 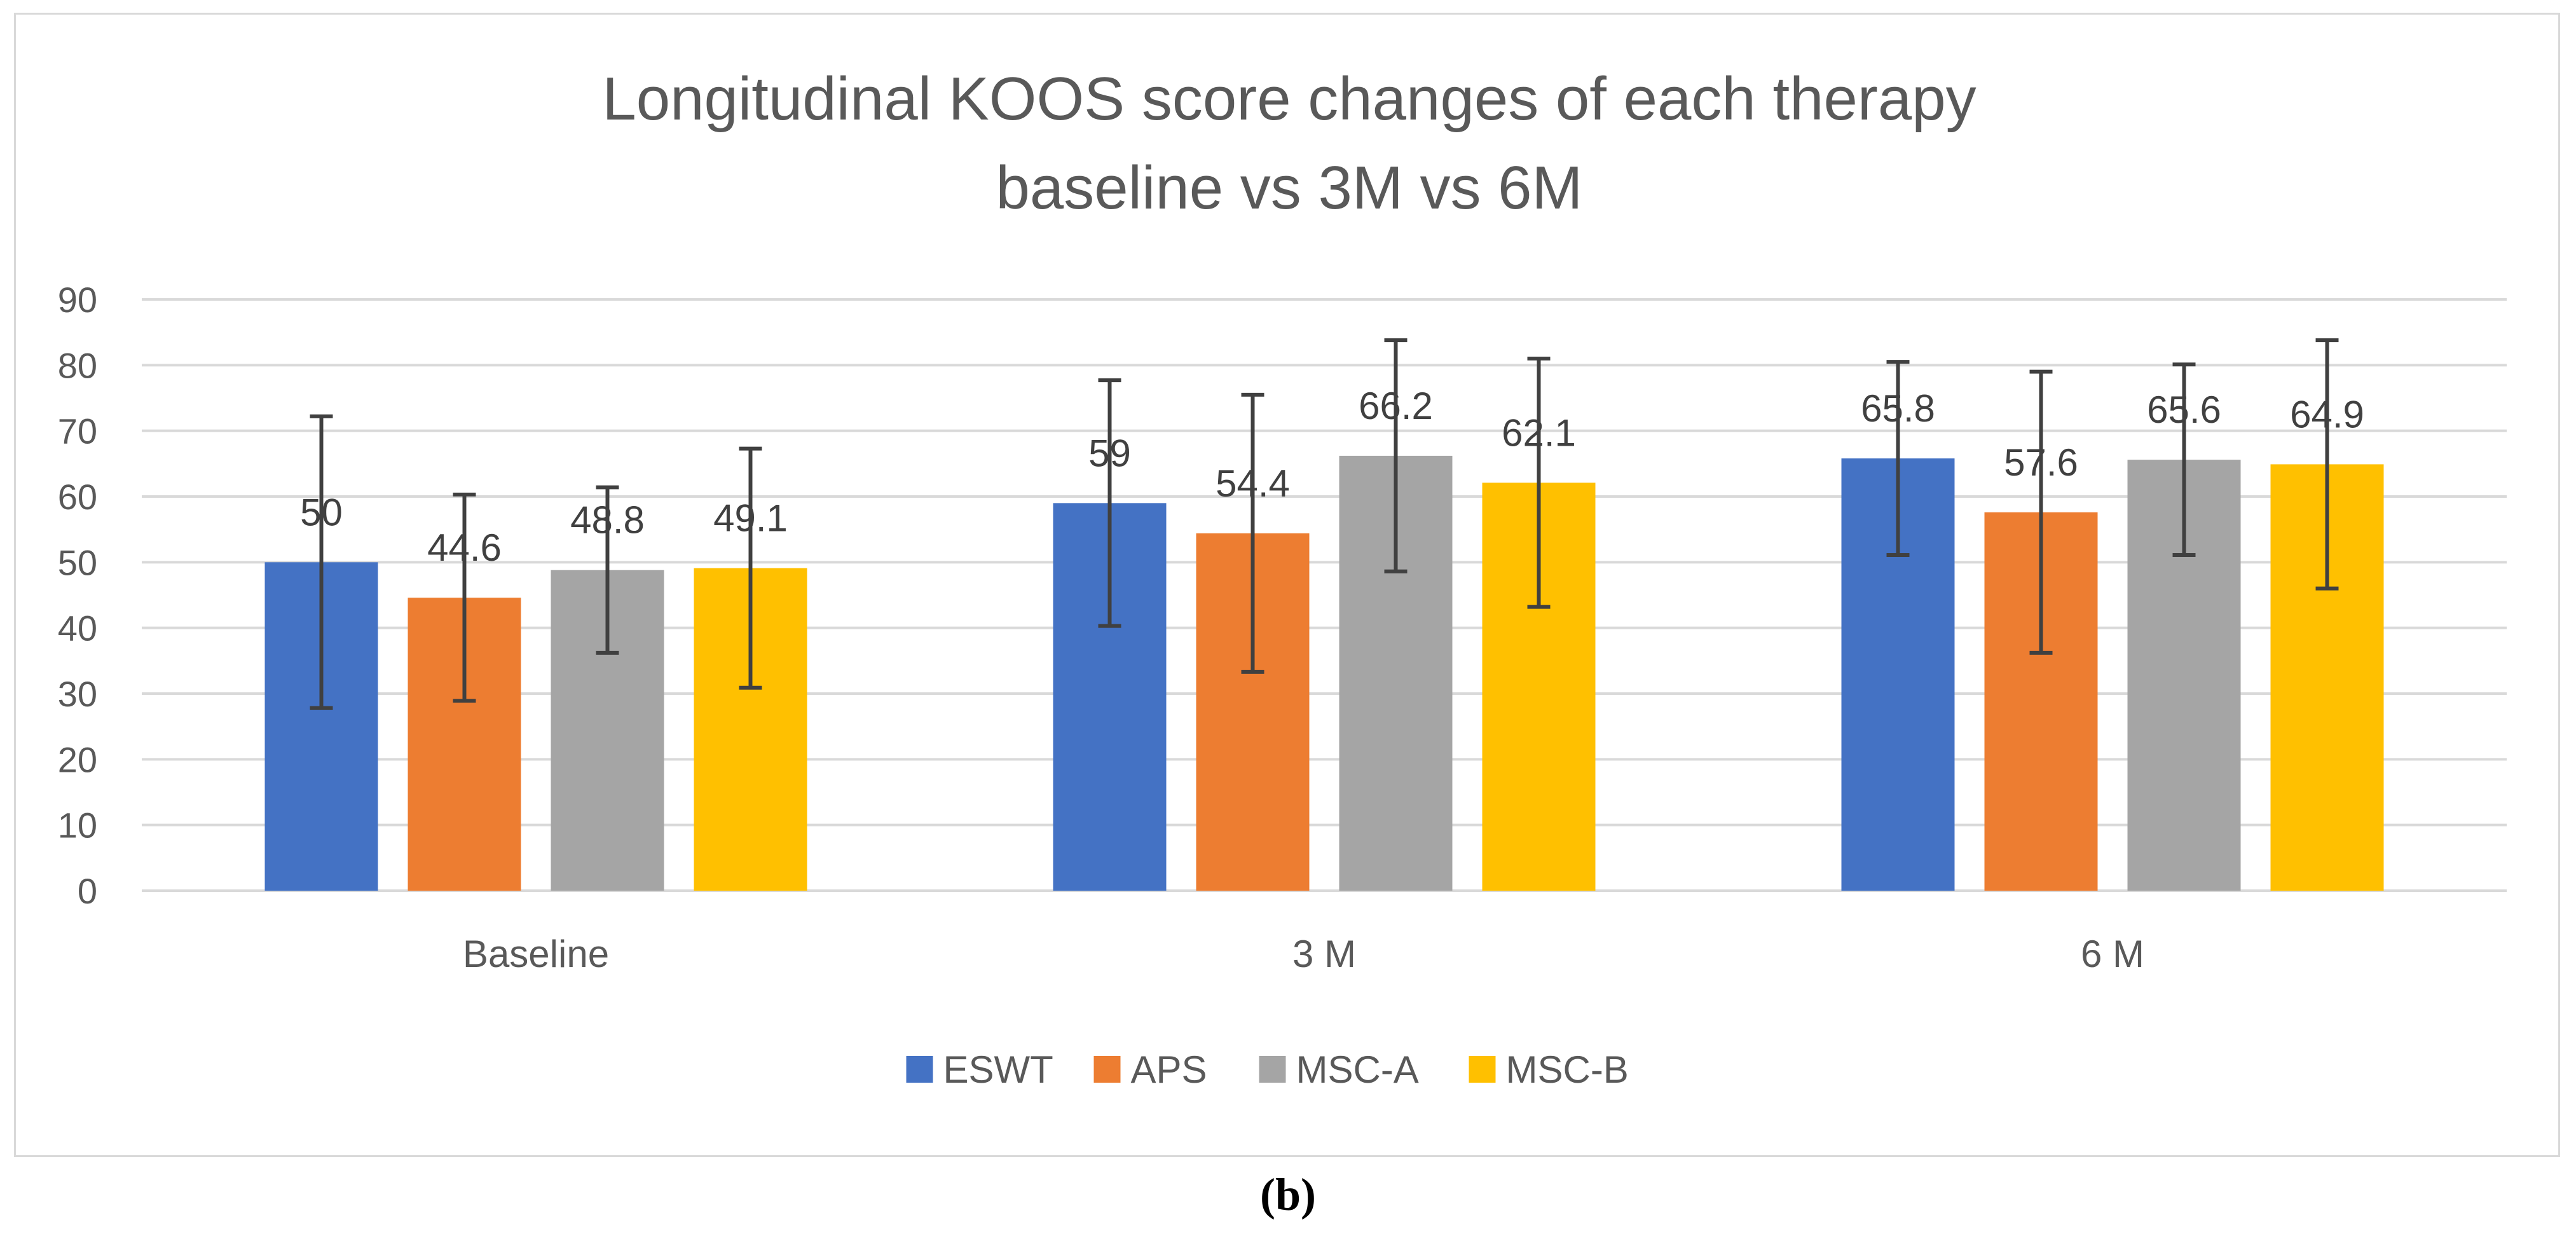 I want to click on x-category-label: Baseline, so click(x=536, y=954).